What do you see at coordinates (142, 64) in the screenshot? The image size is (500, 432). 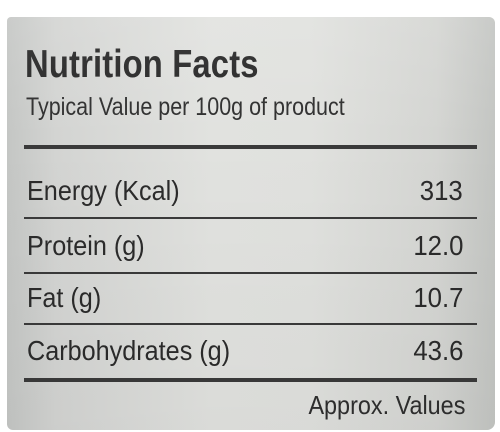 I see `nutrition-title: Nutrition Facts` at bounding box center [142, 64].